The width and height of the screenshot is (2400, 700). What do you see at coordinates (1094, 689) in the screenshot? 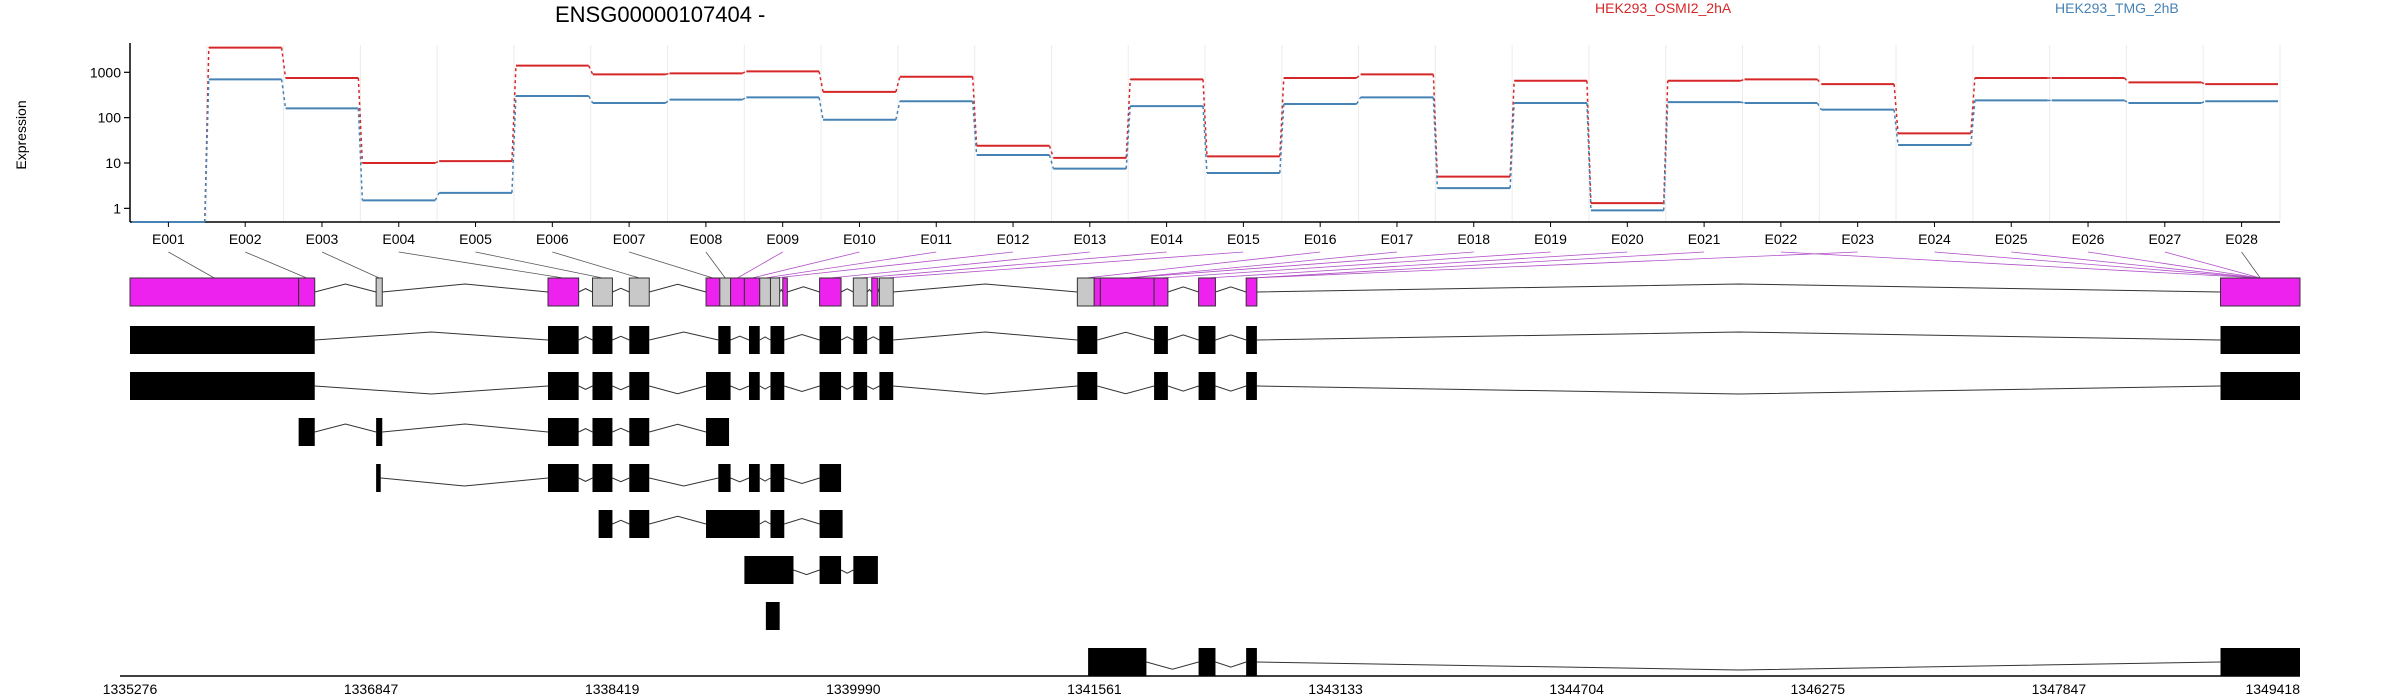
I see `genomic-tick-label: 1341561` at bounding box center [1094, 689].